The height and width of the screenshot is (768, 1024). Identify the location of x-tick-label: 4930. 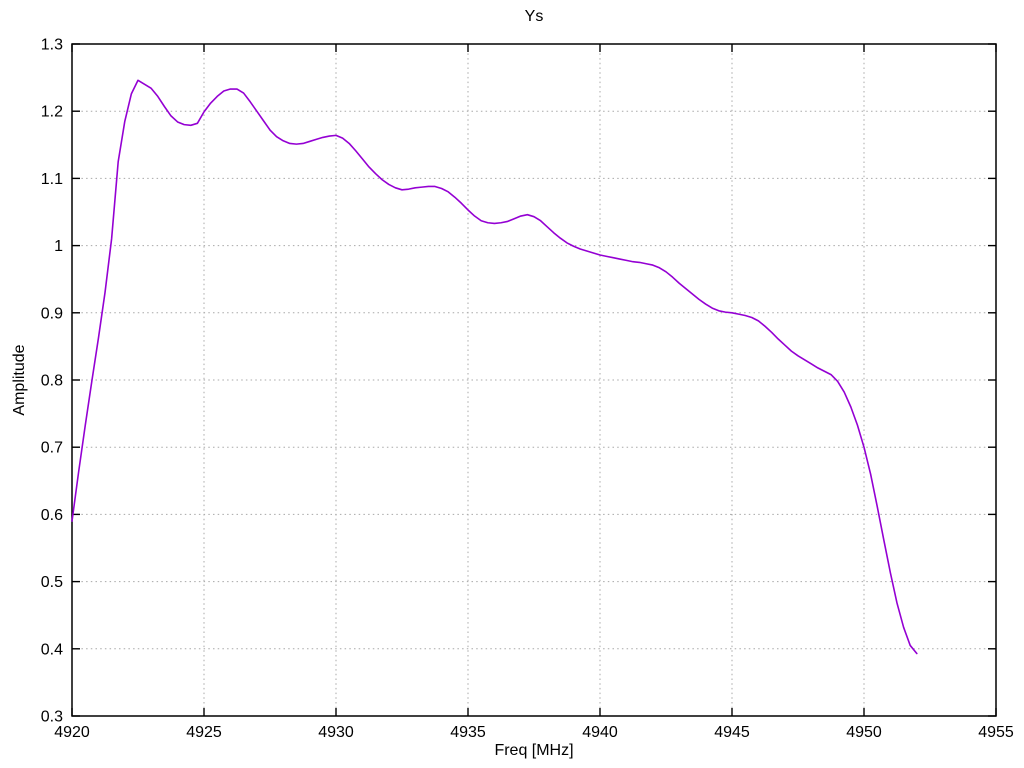
(336, 732).